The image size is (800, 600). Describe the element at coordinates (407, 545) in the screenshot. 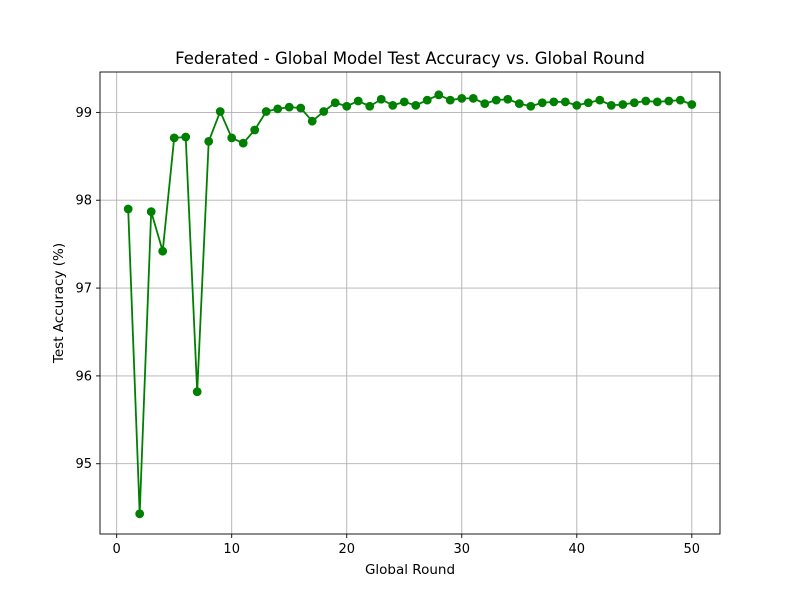

I see `x-axis-ticks: 0 10 20 30 40 50` at that location.